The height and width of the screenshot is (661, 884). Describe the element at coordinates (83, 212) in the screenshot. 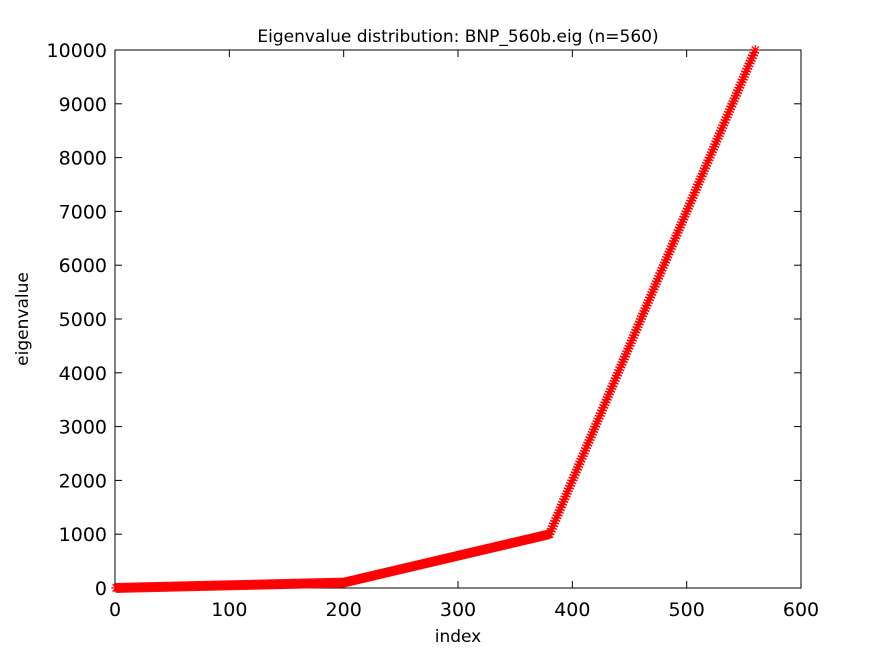

I see `y-tick-label: 7000` at that location.